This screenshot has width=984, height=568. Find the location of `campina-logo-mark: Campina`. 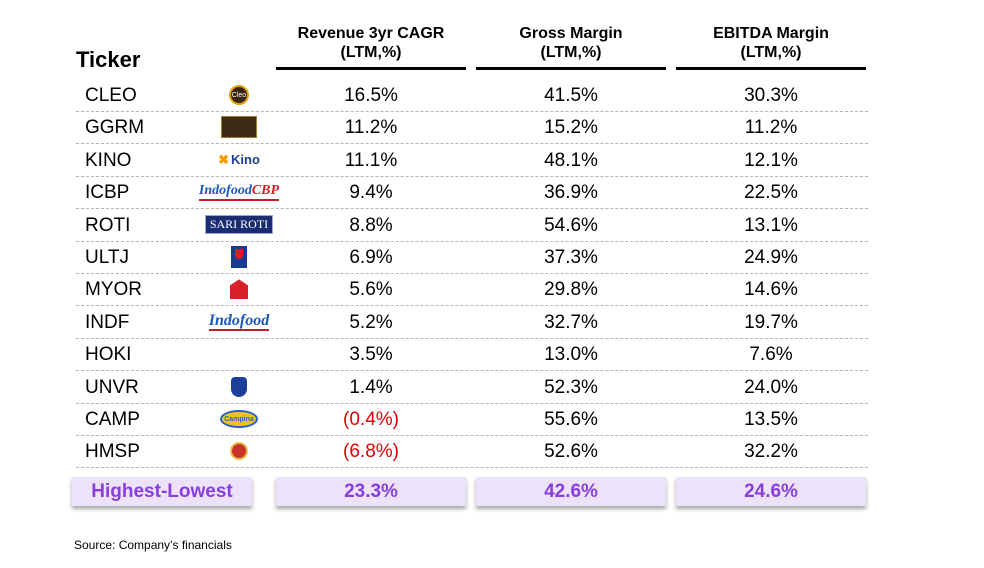

campina-logo-mark: Campina is located at coordinates (239, 419).